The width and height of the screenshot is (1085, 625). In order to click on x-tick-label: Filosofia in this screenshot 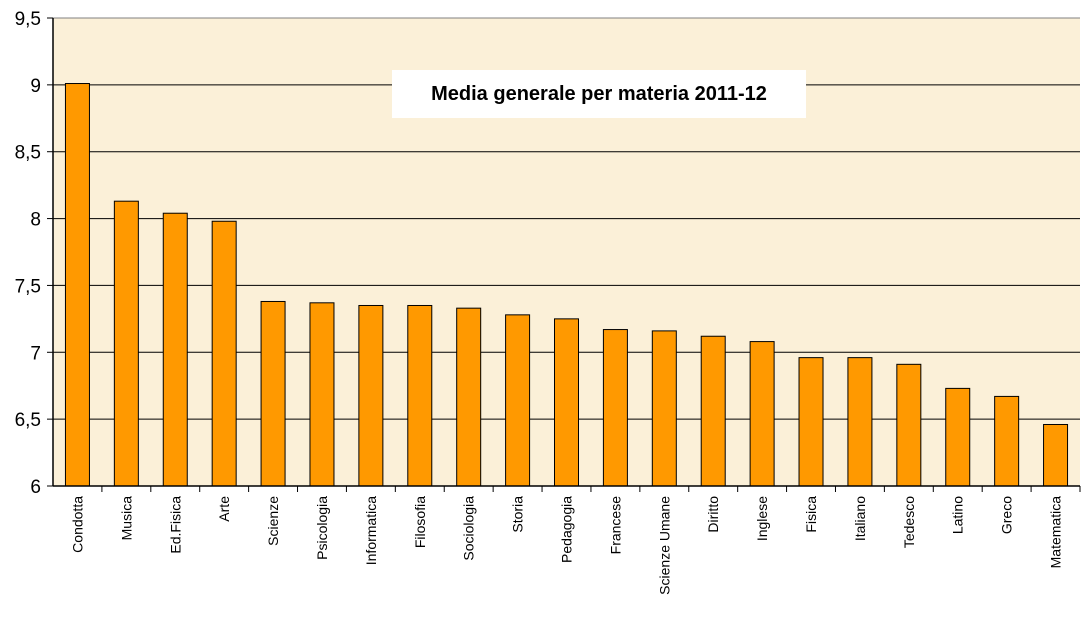, I will do `click(420, 522)`.